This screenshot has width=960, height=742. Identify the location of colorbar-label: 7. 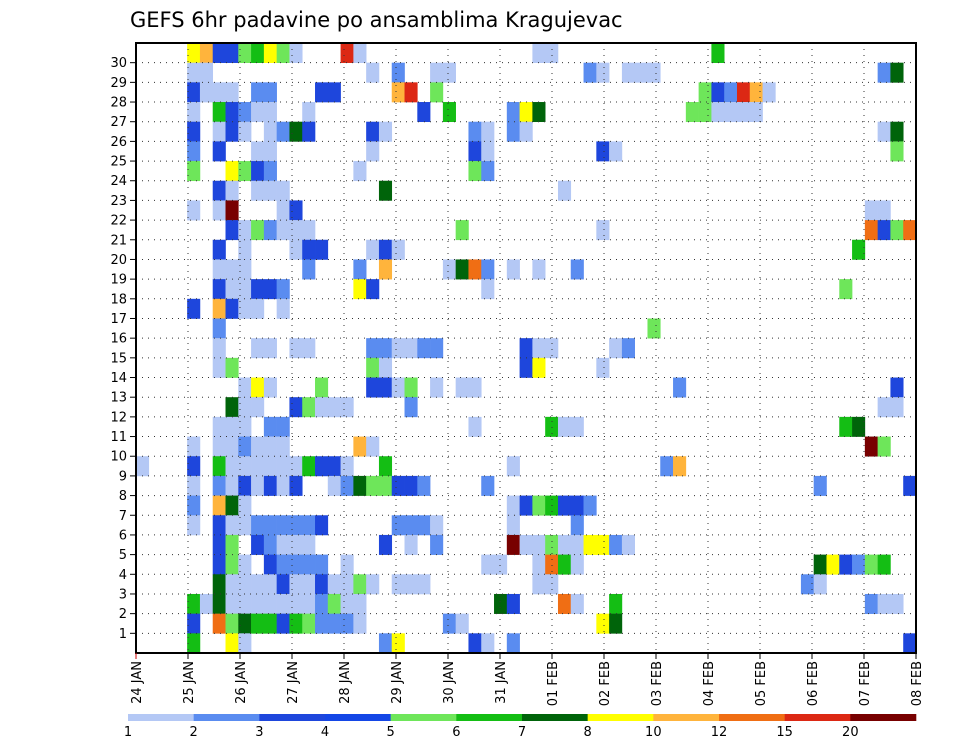
(522, 732).